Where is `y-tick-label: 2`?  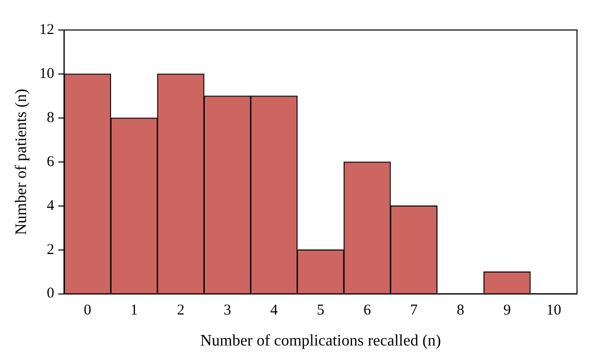 y-tick-label: 2 is located at coordinates (50, 250).